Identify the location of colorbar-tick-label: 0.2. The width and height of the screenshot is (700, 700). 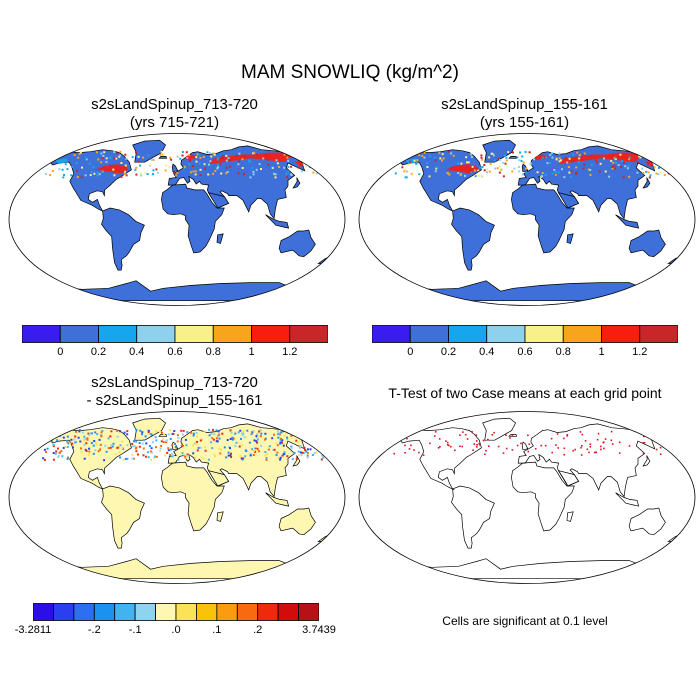
(448, 352).